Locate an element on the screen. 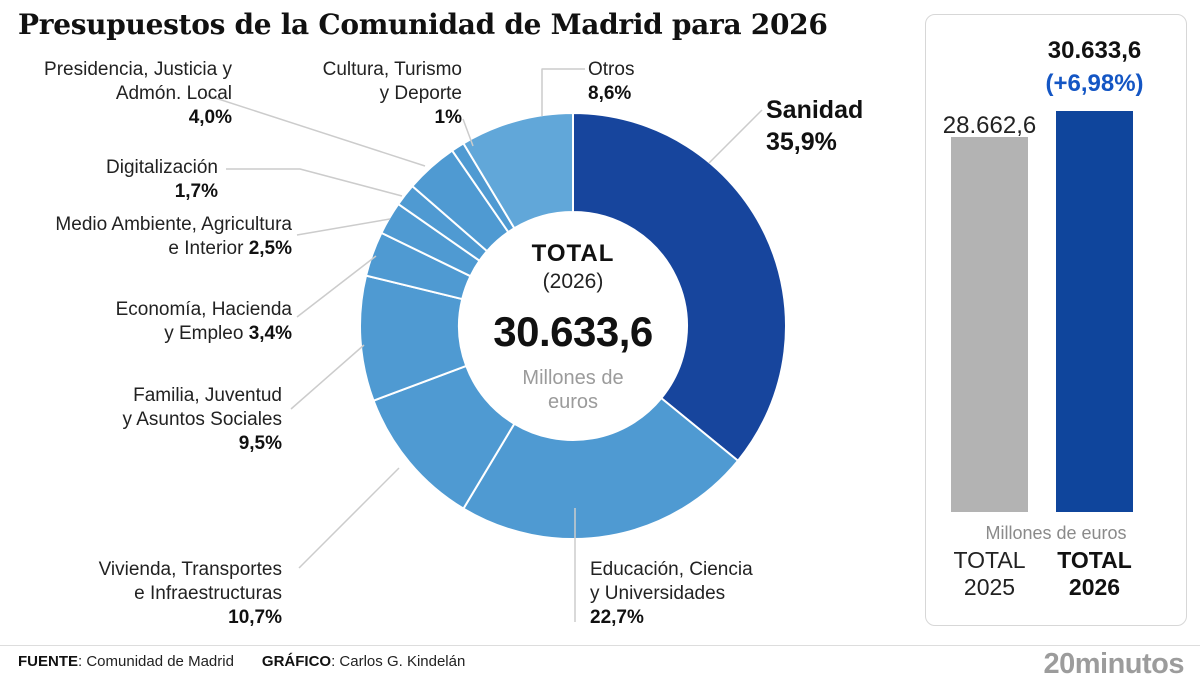 The height and width of the screenshot is (675, 1200). bar-value-2026: 30.633,6 is located at coordinates (1094, 50).